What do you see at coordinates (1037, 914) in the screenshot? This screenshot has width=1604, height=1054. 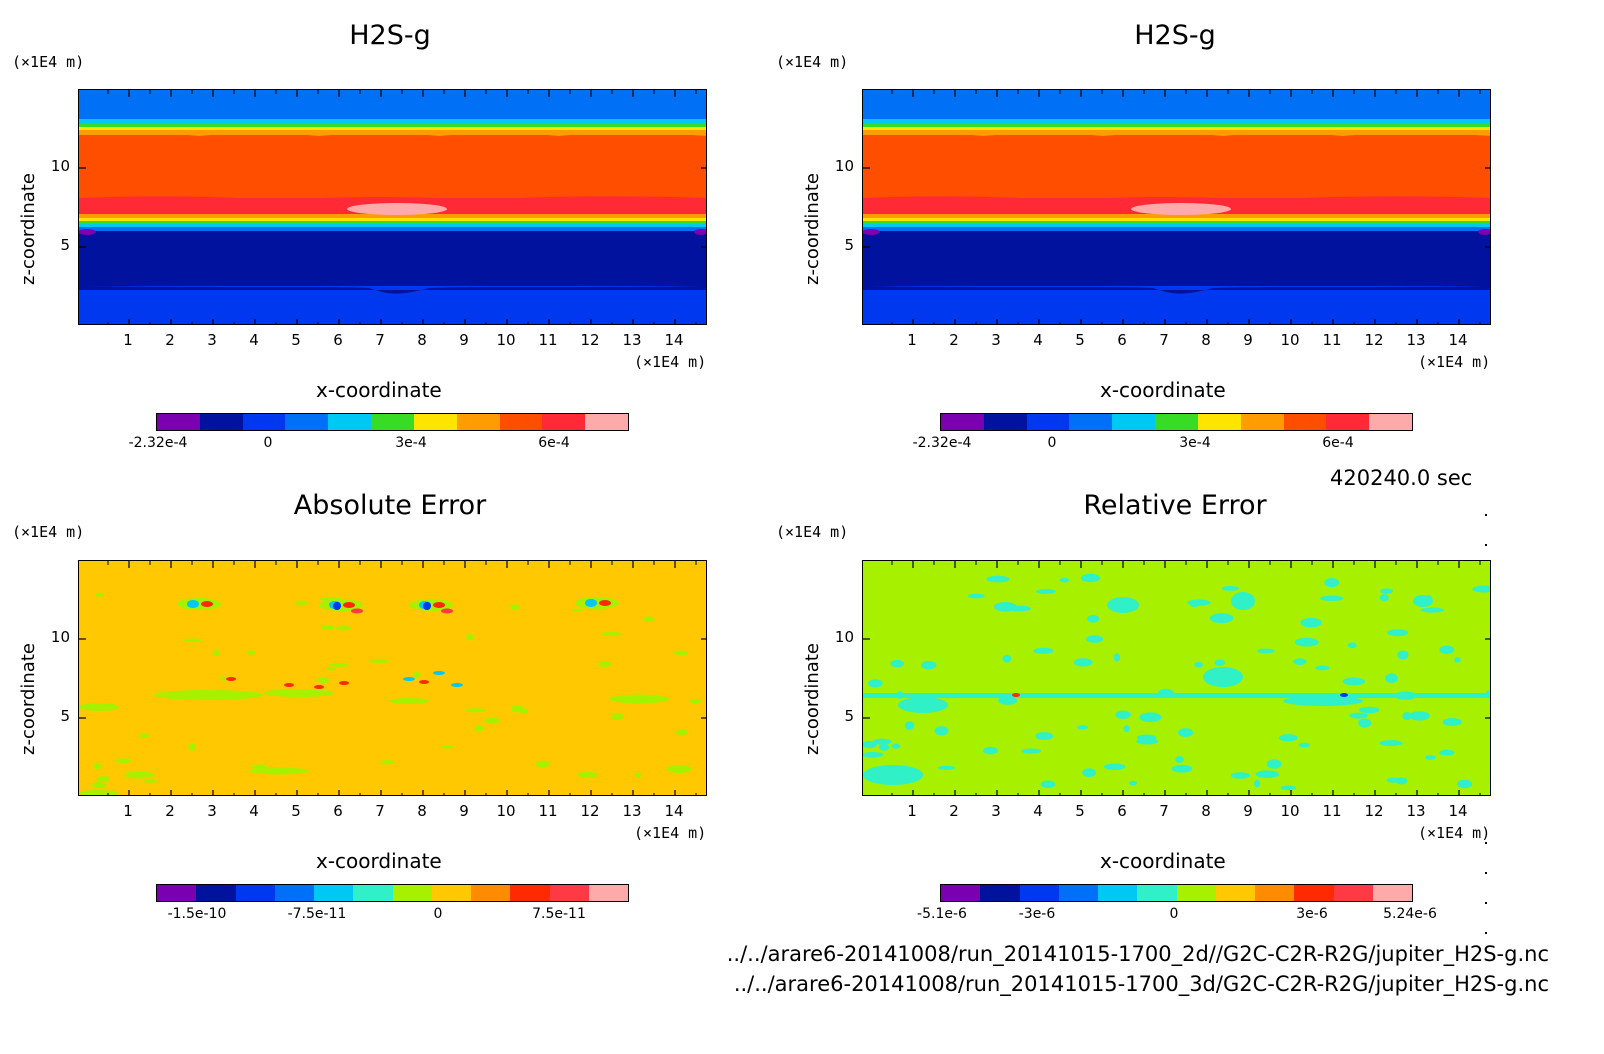 I see `colorbar-tick-label: -3e-6` at bounding box center [1037, 914].